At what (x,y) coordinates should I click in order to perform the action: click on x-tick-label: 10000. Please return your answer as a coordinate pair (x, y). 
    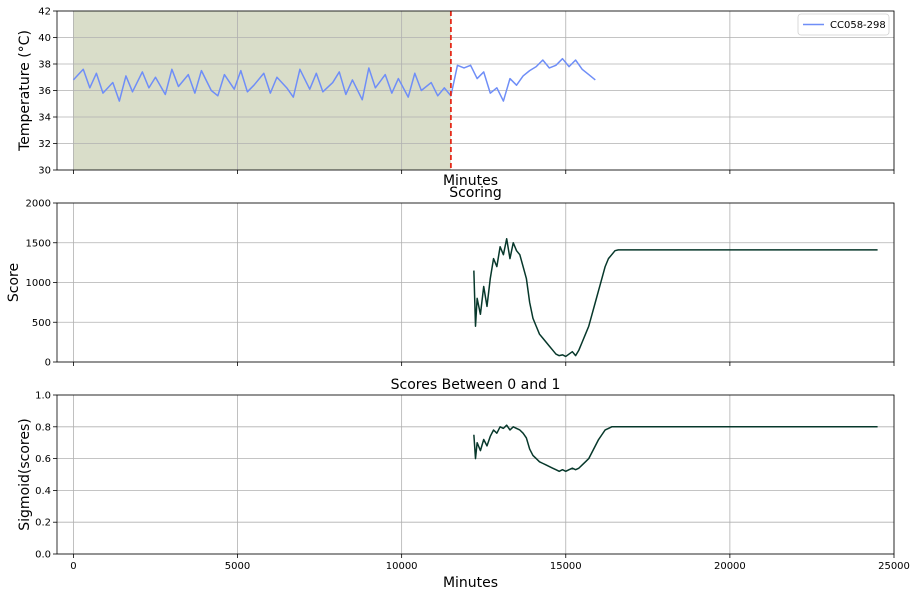
    Looking at the image, I should click on (402, 566).